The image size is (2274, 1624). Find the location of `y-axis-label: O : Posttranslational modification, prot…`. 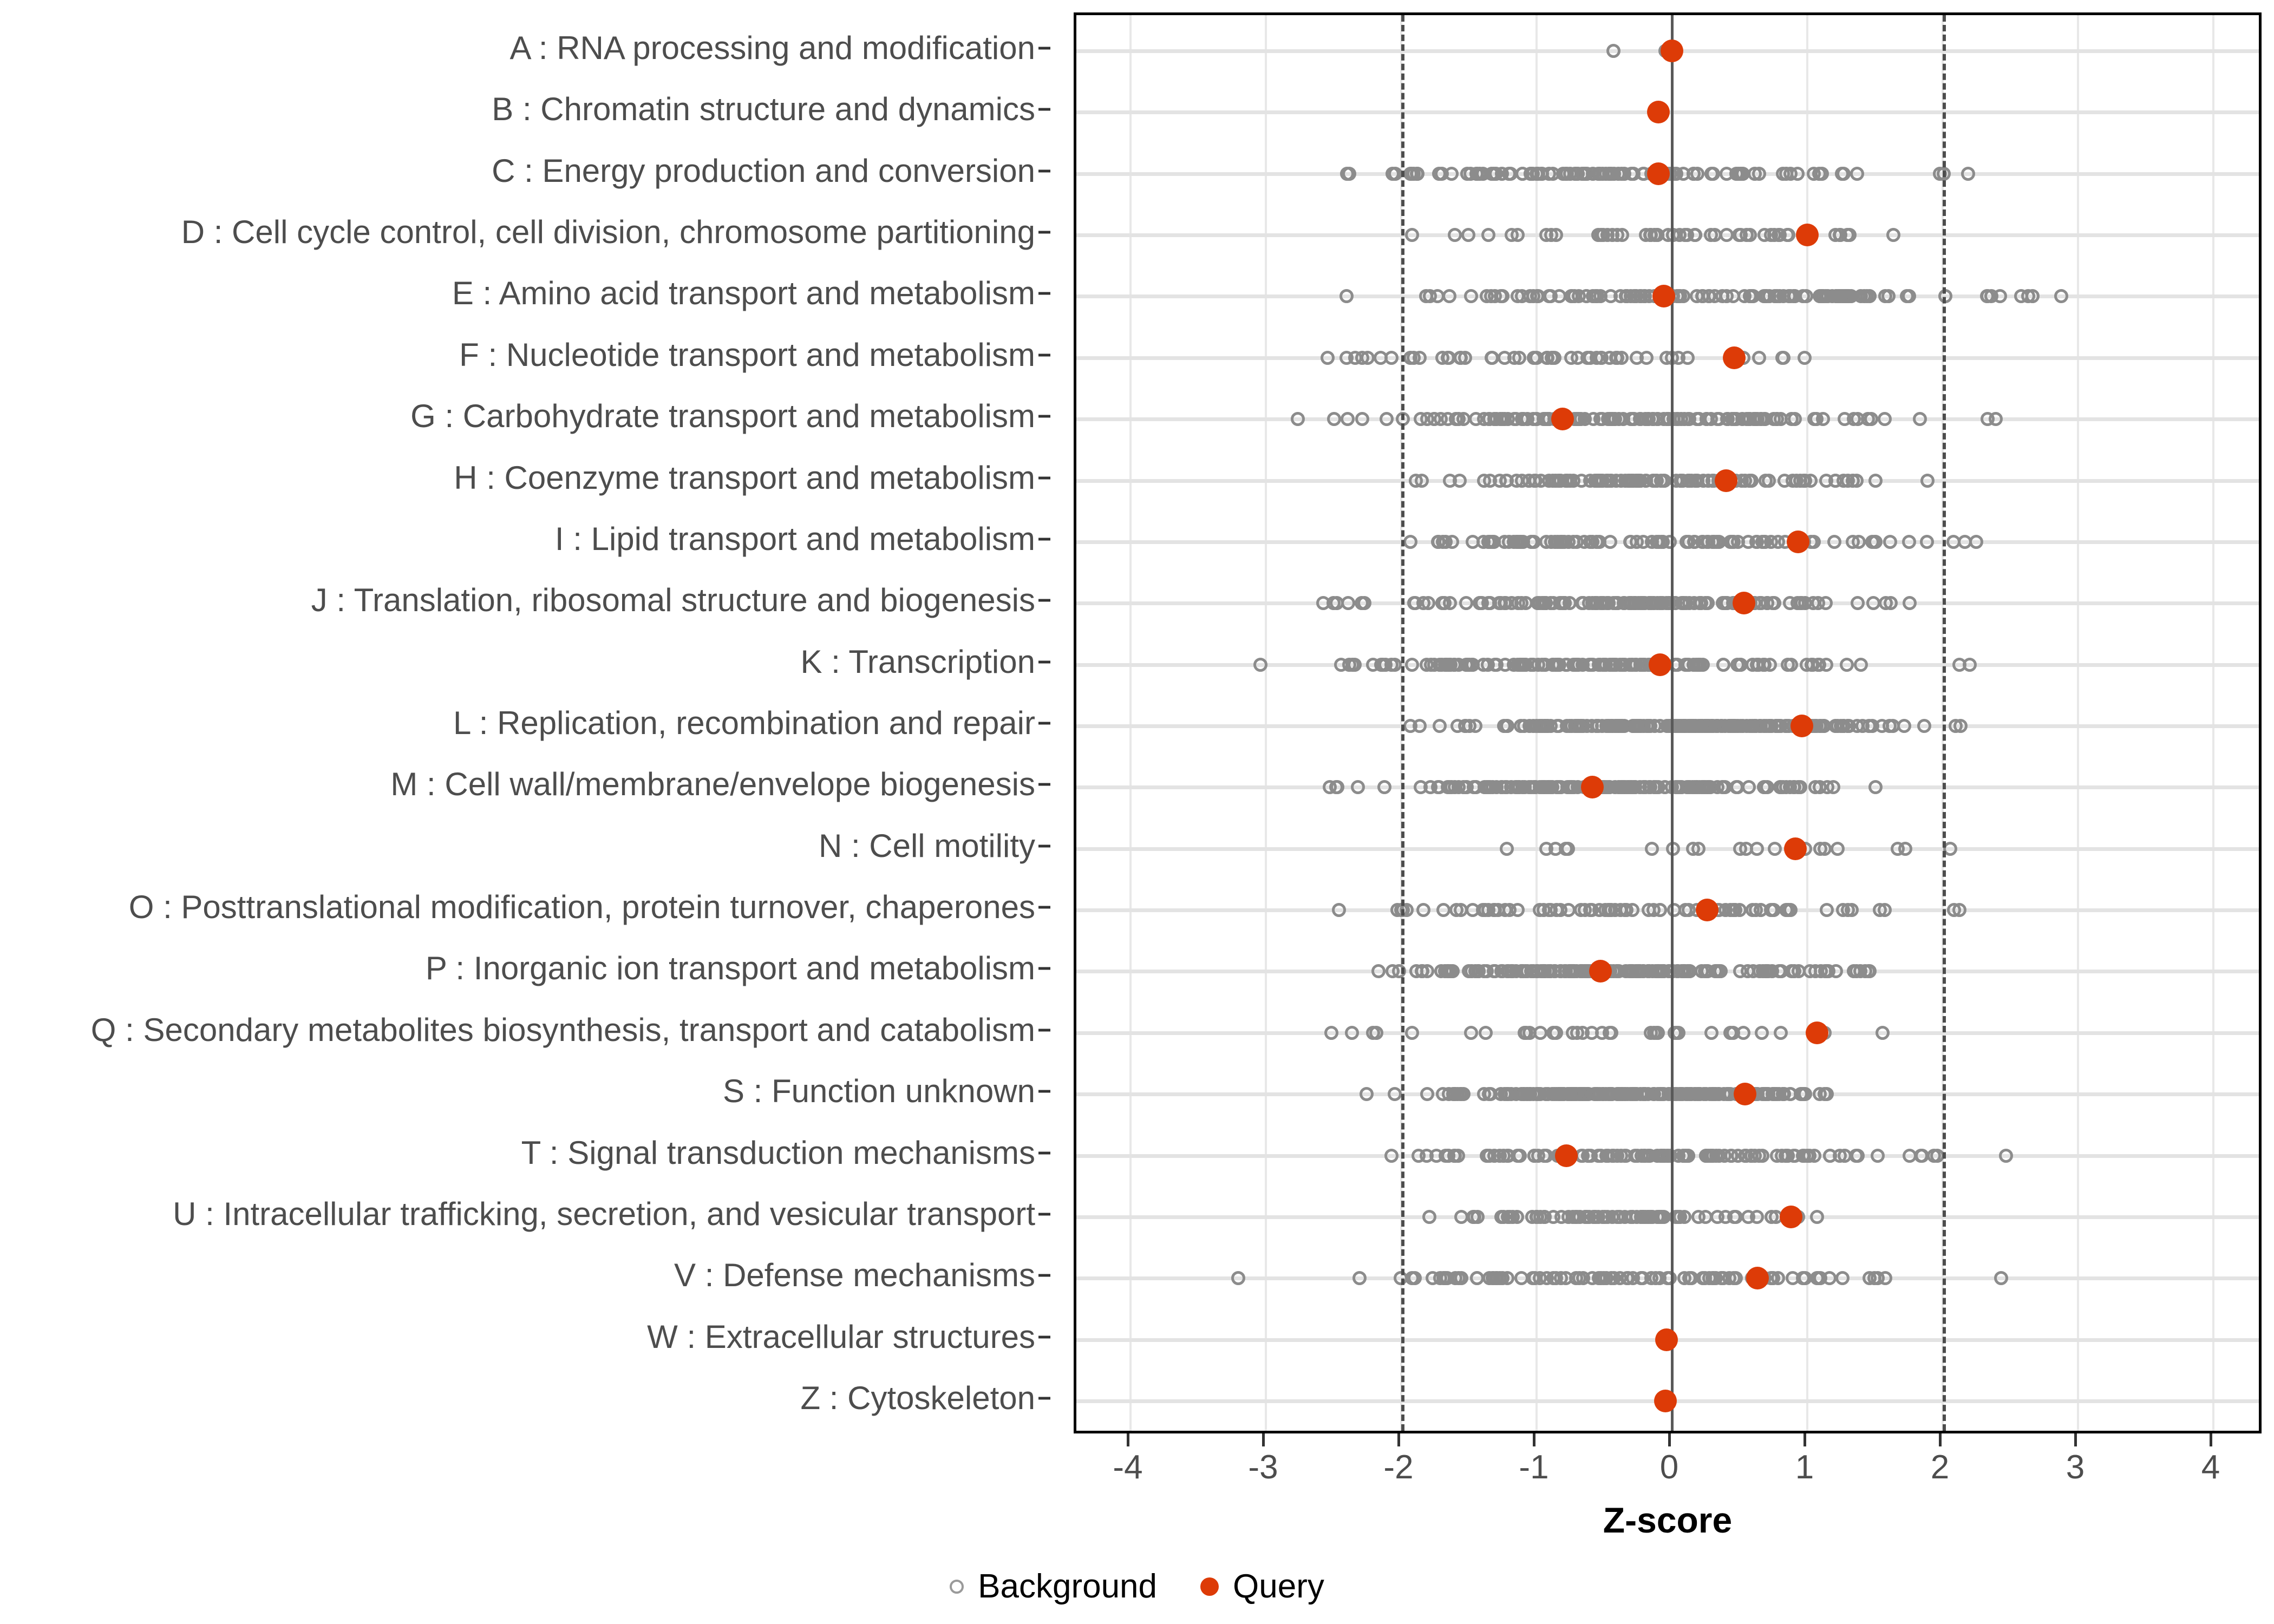

y-axis-label: O : Posttranslational modification, prot… is located at coordinates (582, 908).